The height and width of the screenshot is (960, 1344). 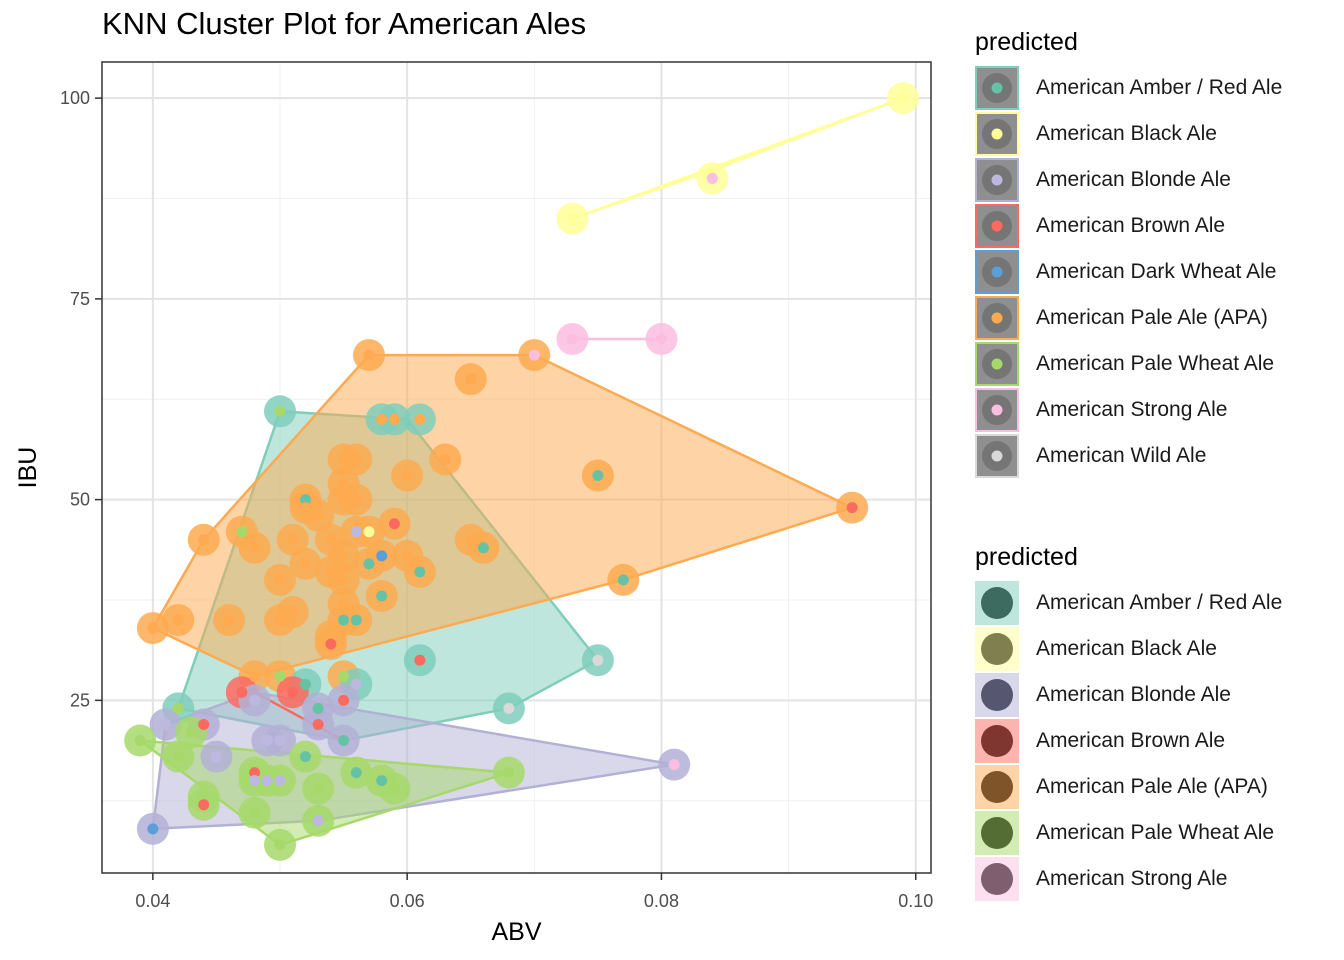 What do you see at coordinates (1156, 271) in the screenshot?
I see `legend-label: American Dark Wheat Ale` at bounding box center [1156, 271].